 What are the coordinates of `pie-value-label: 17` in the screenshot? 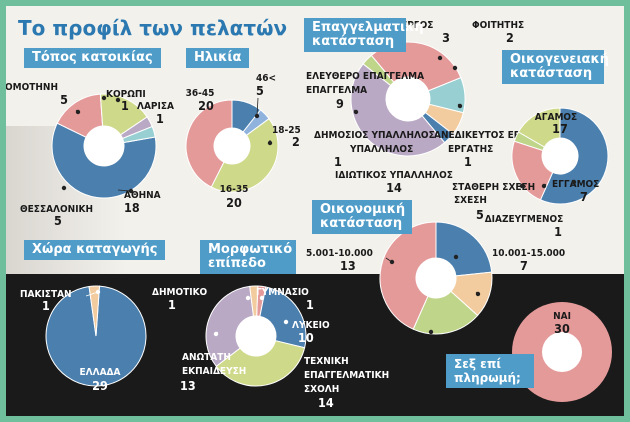 It's located at (560, 128).